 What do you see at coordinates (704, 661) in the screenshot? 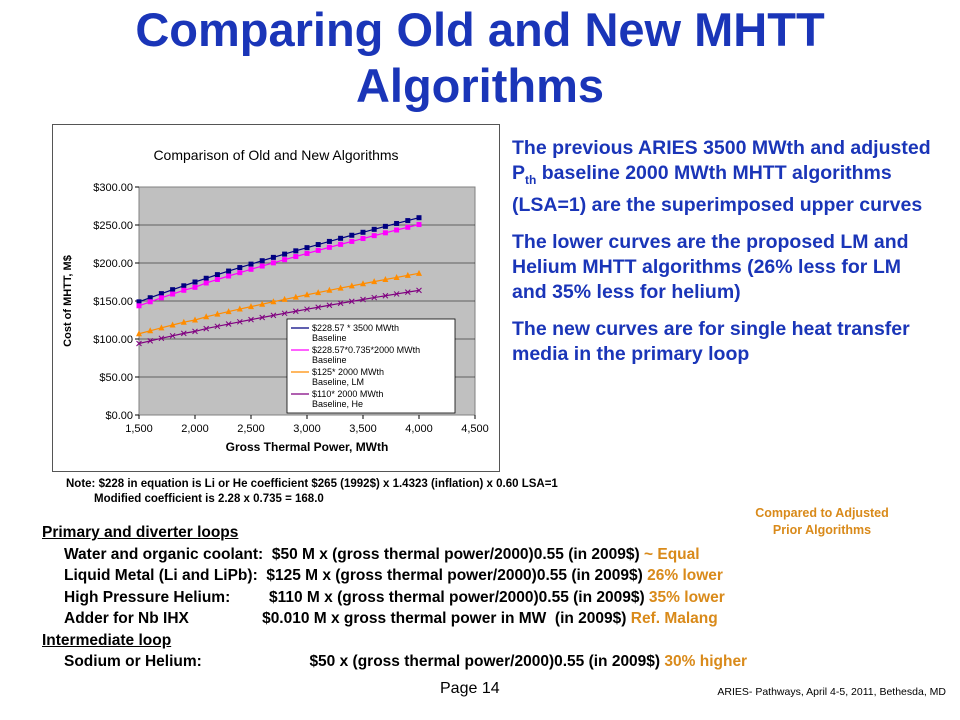
I see `loop-row-comment: 30% higher` at bounding box center [704, 661].